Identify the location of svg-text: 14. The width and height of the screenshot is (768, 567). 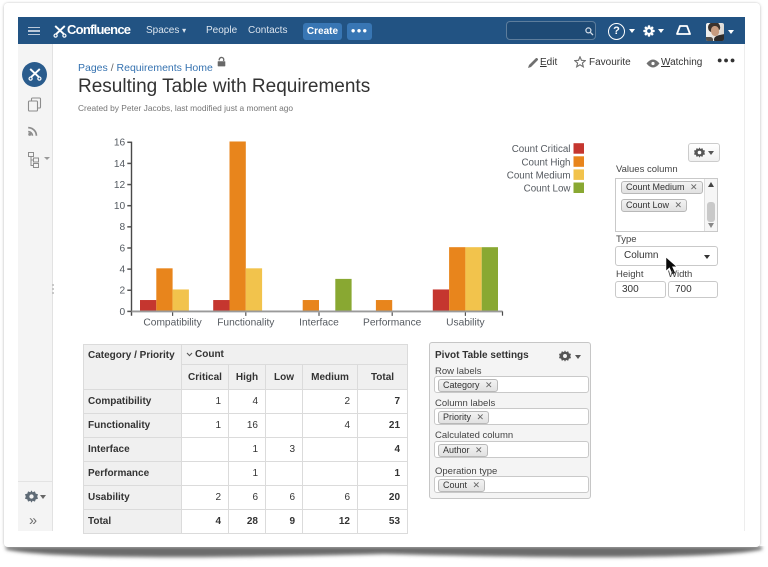
(120, 164).